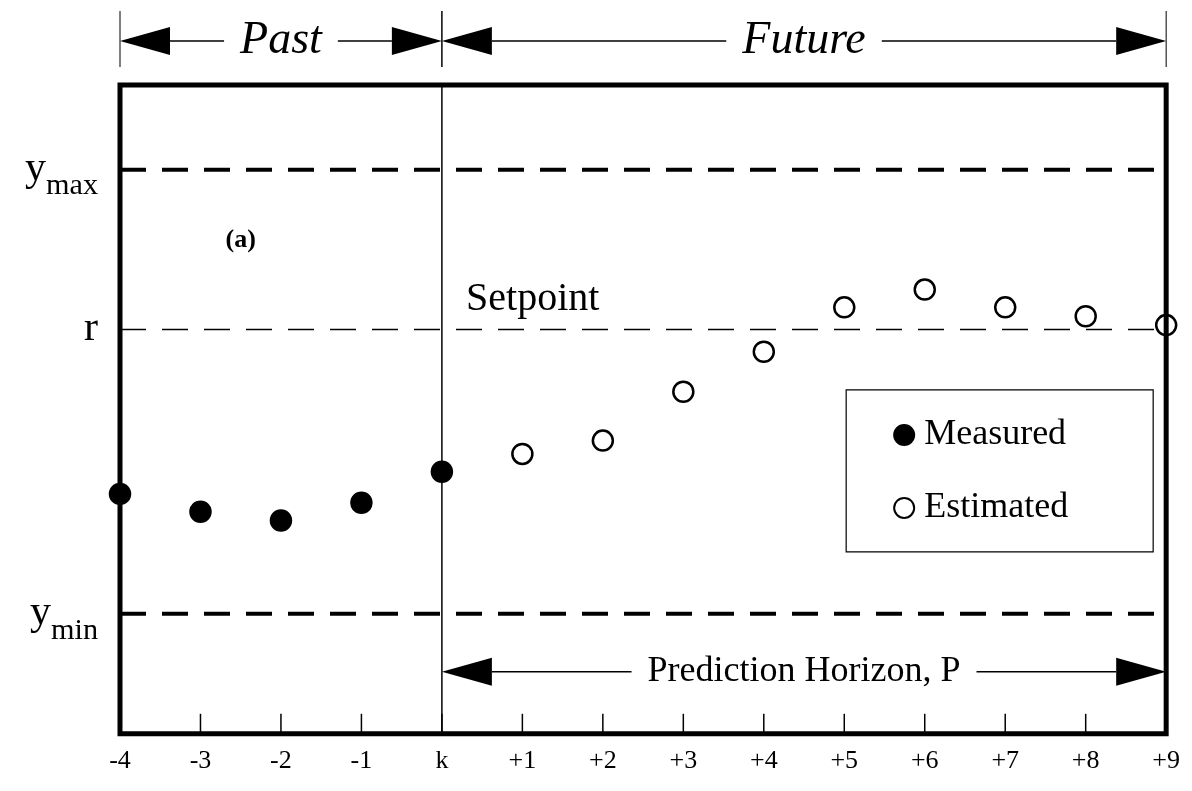  Describe the element at coordinates (603, 760) in the screenshot. I see `x-tick-label: +2` at that location.